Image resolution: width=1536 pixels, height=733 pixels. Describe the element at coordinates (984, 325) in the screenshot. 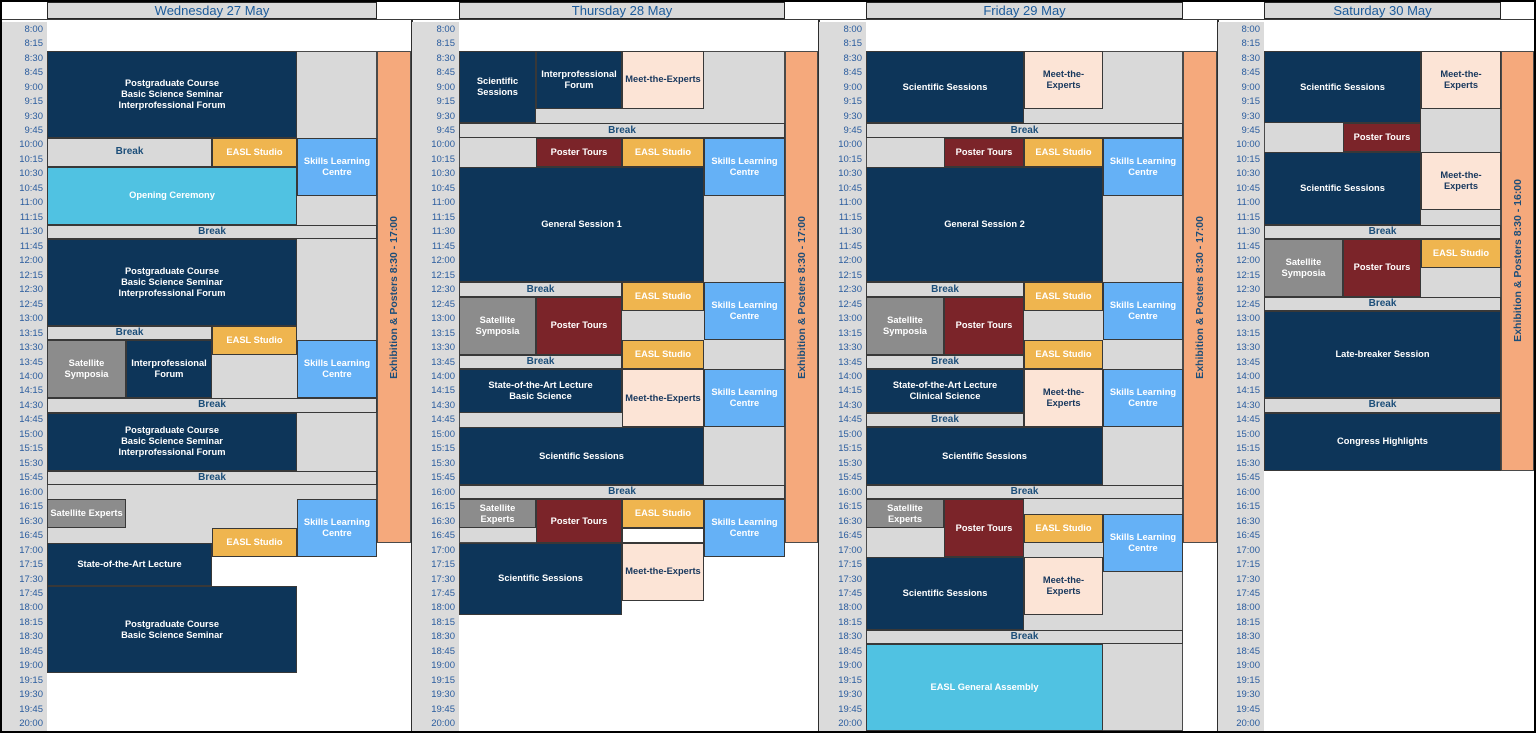

I see `friday-event-poster-tours: Poster Tours` at that location.